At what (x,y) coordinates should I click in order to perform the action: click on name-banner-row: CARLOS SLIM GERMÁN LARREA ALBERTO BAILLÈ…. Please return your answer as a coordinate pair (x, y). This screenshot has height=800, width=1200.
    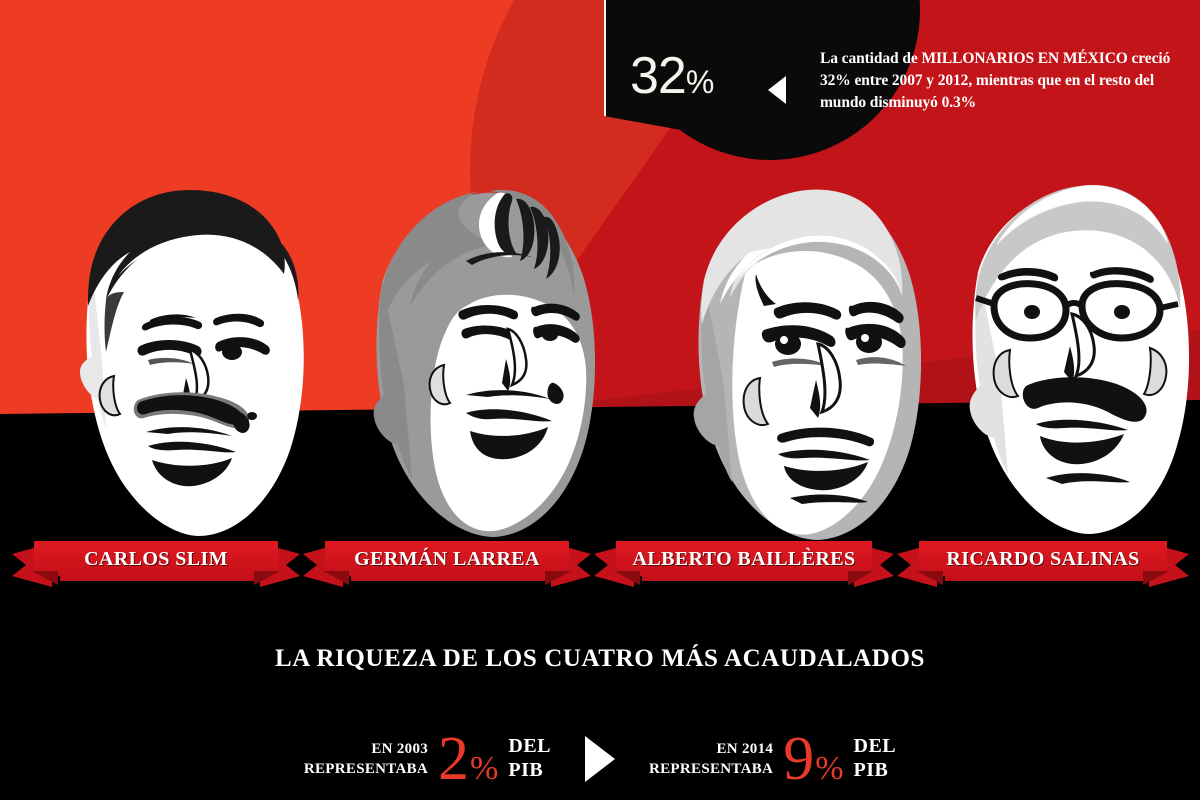
    Looking at the image, I should click on (600, 570).